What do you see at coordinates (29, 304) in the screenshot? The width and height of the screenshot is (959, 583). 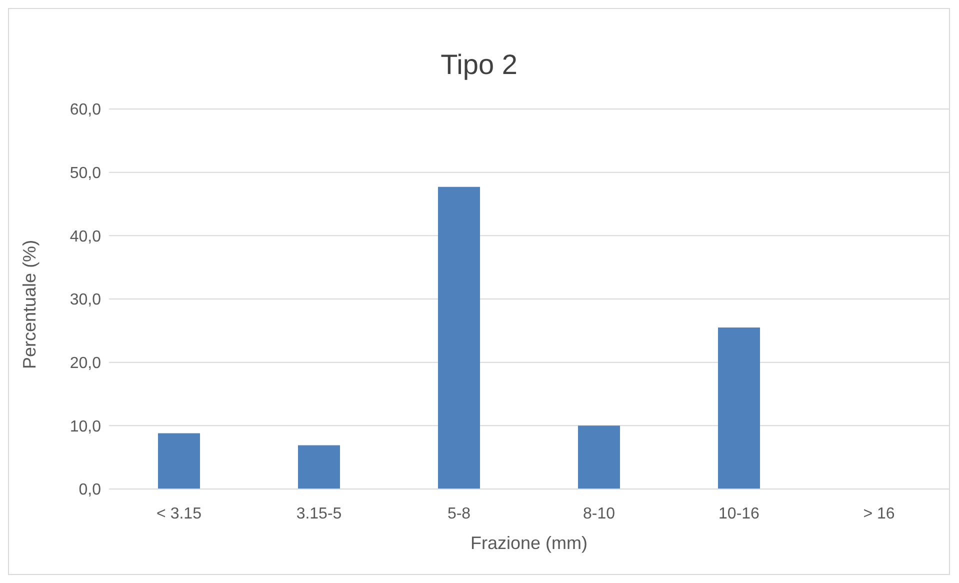 I see `y-axis-title: Percentuale (%)` at bounding box center [29, 304].